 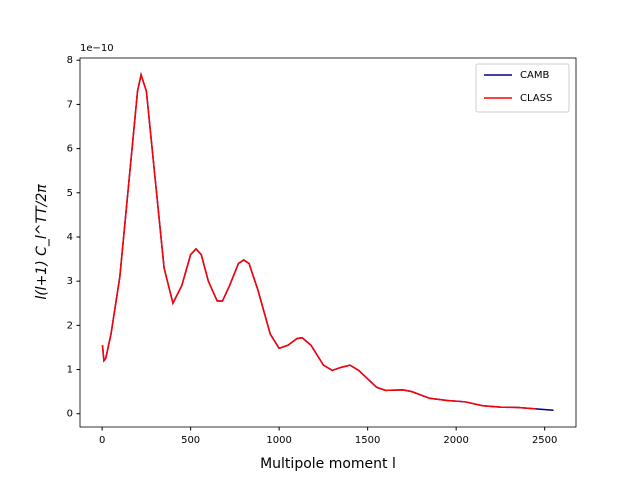 What do you see at coordinates (70, 149) in the screenshot?
I see `y-tick-label: 6` at bounding box center [70, 149].